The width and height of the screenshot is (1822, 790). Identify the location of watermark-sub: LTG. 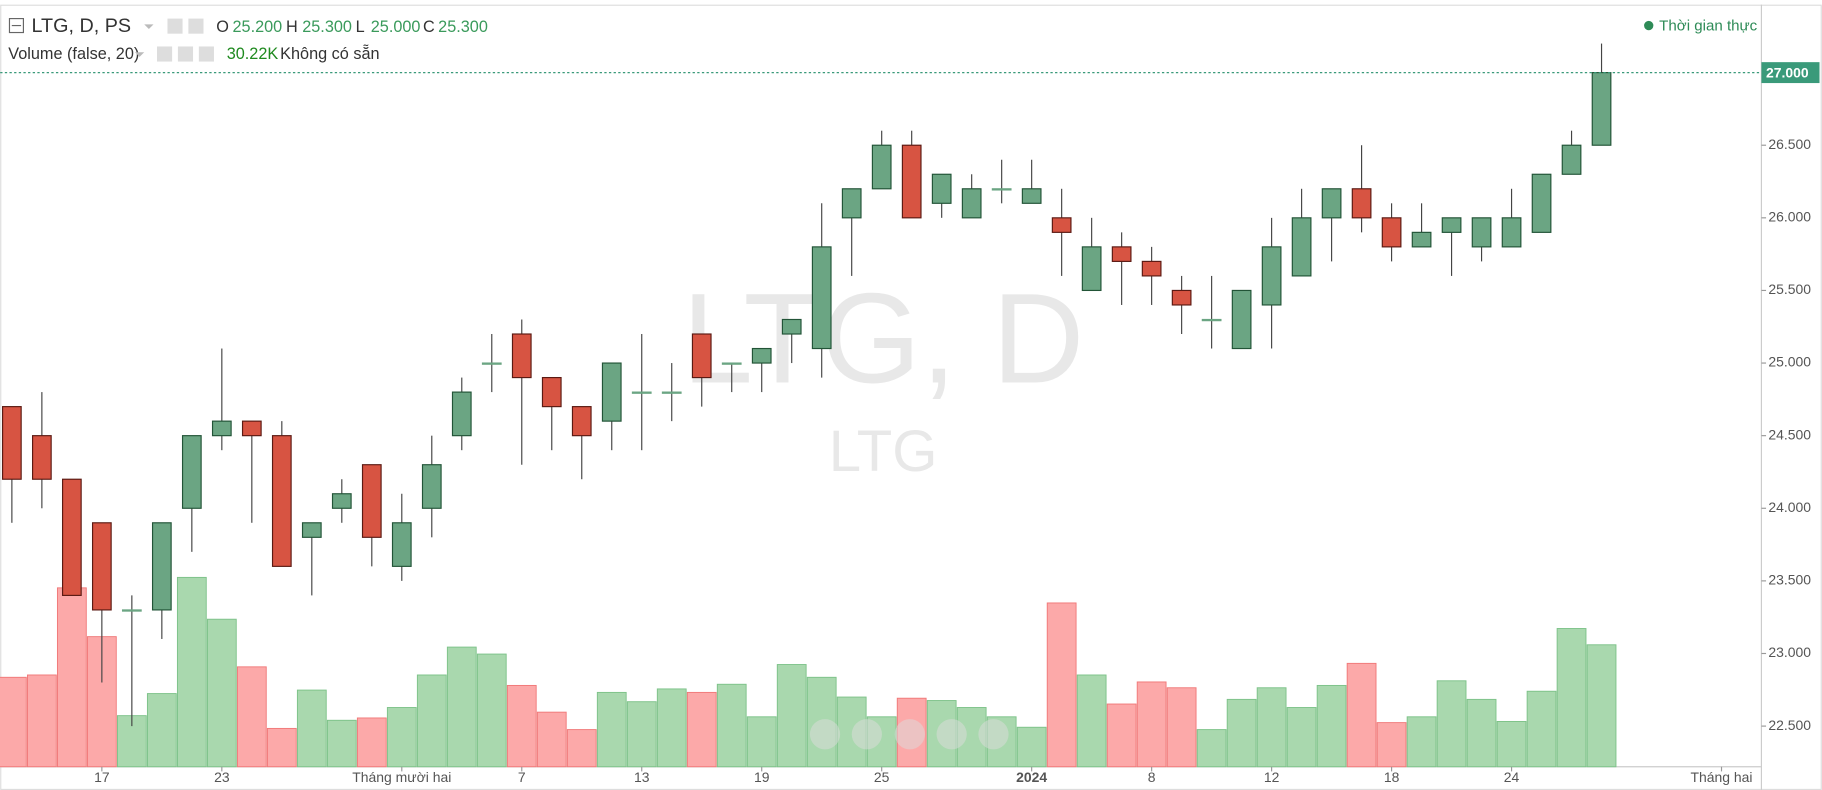
(883, 451).